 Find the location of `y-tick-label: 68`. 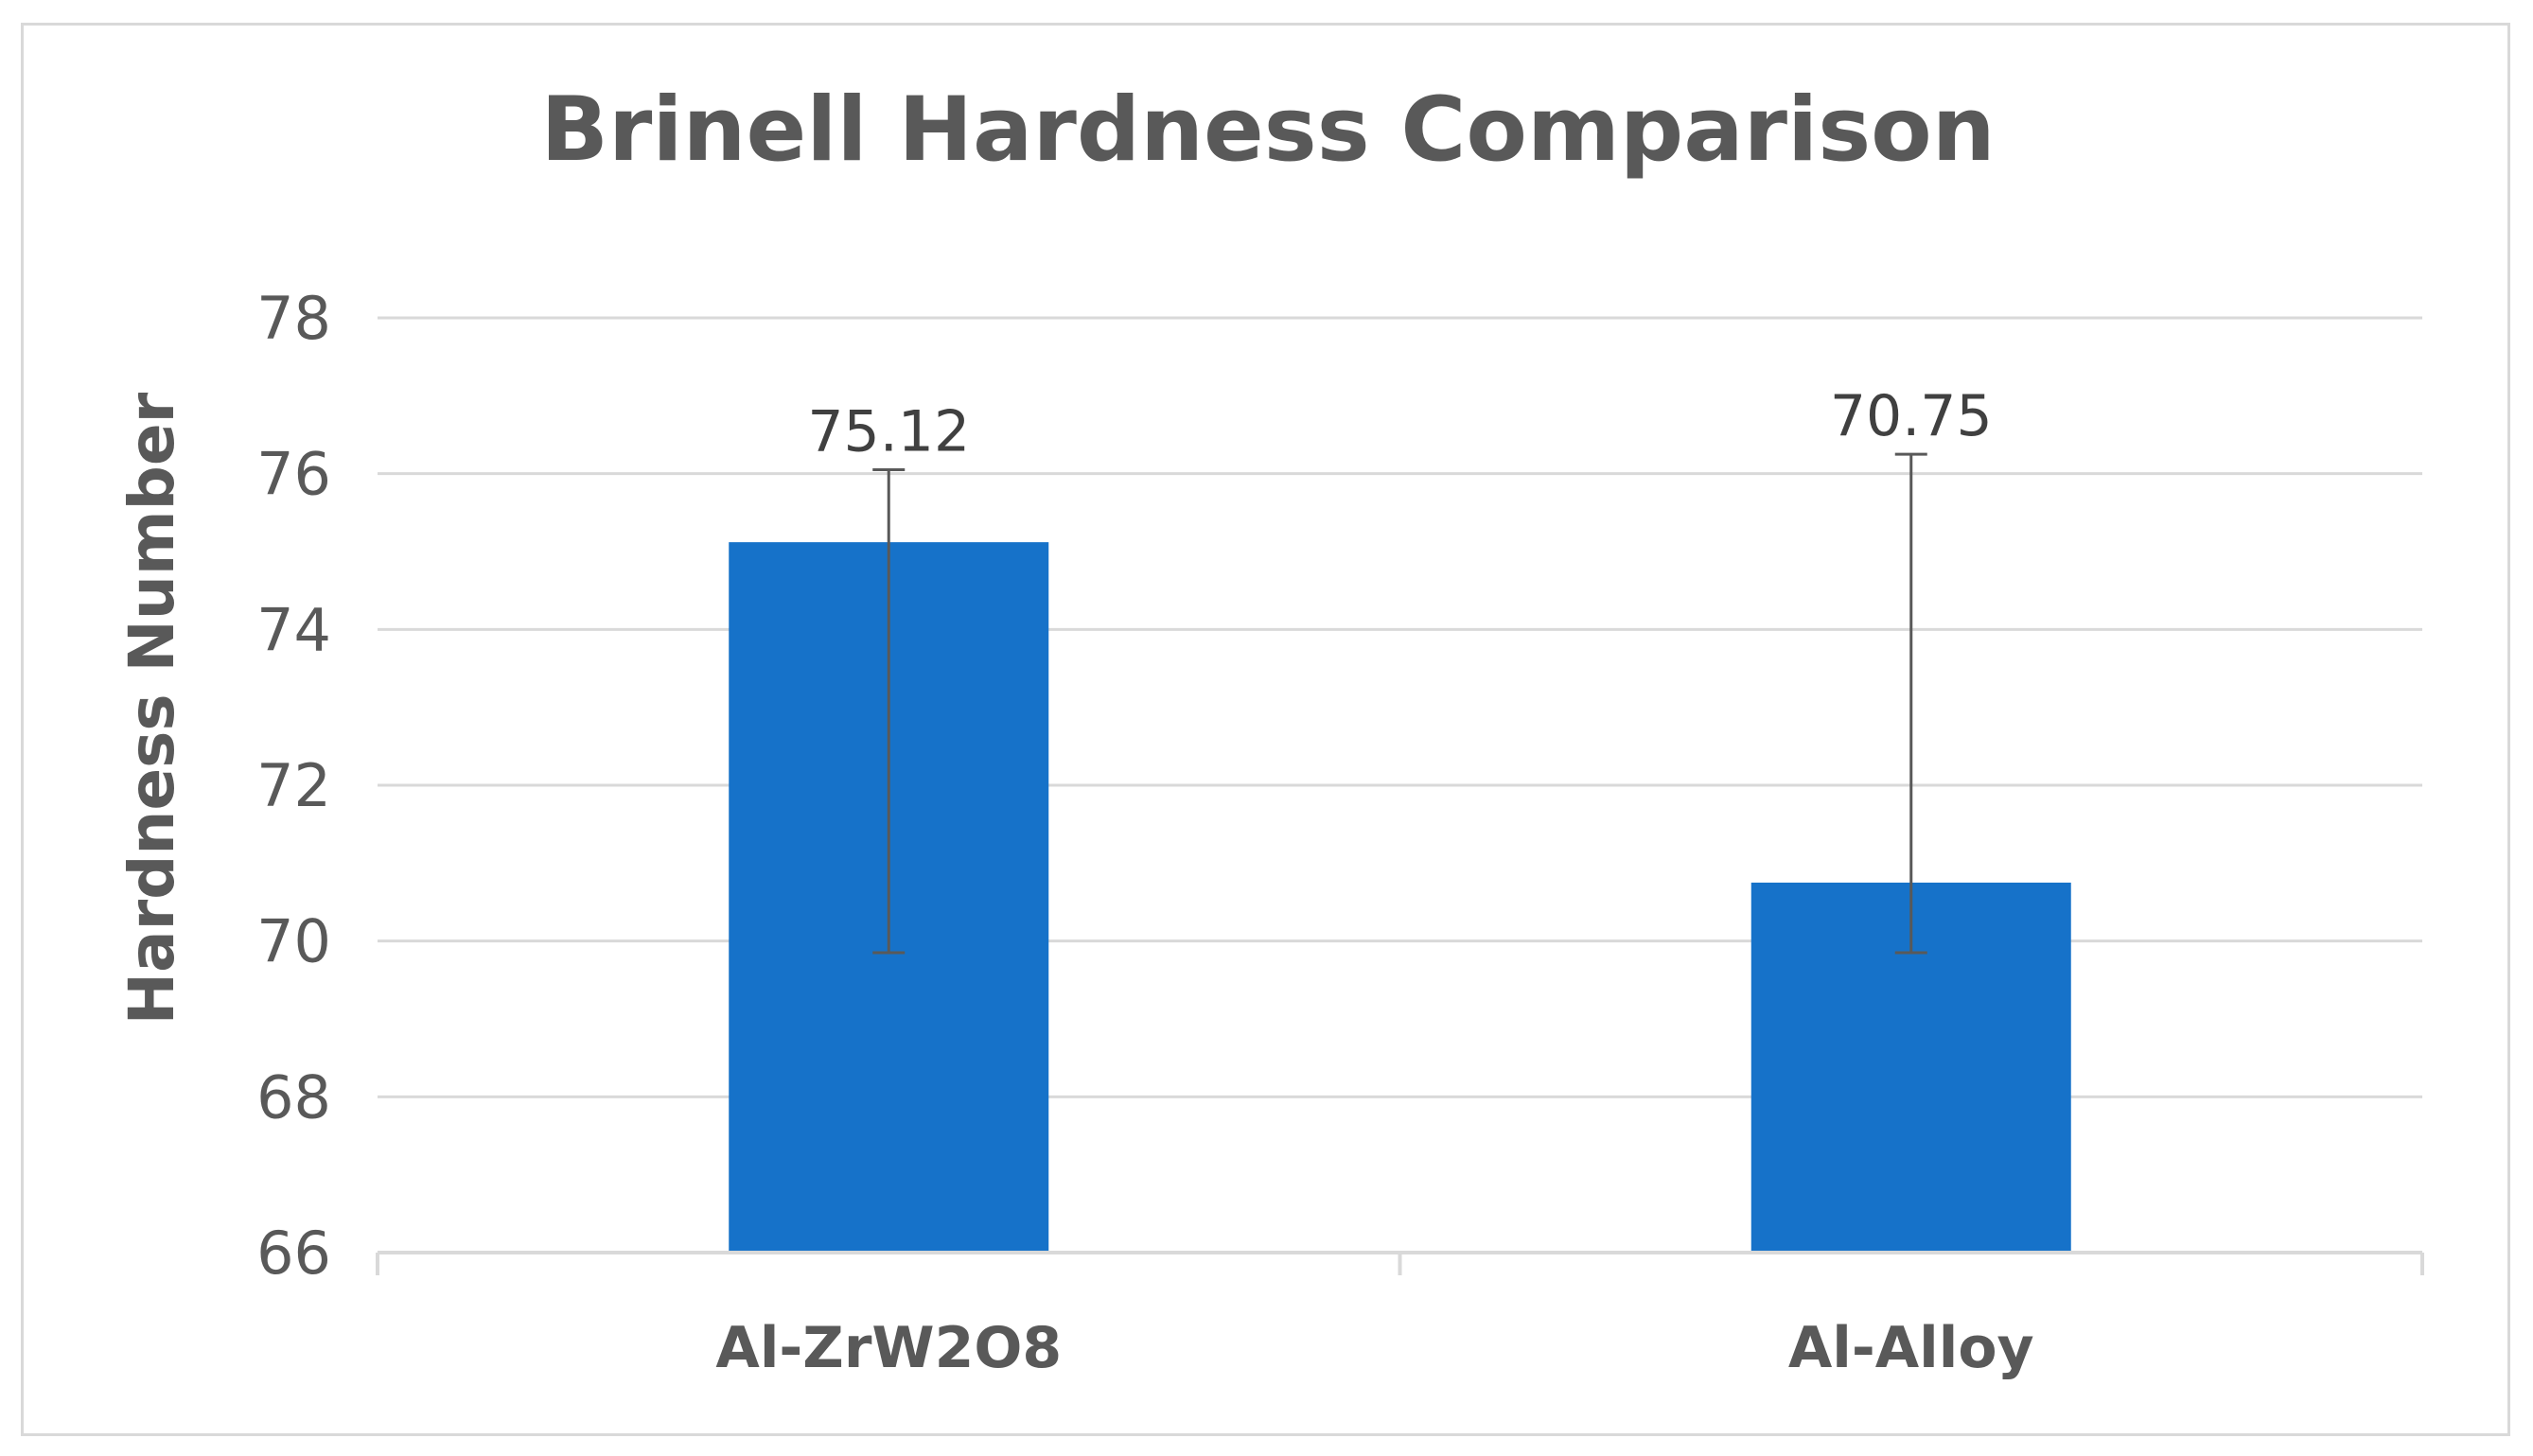

y-tick-label: 68 is located at coordinates (293, 1096).